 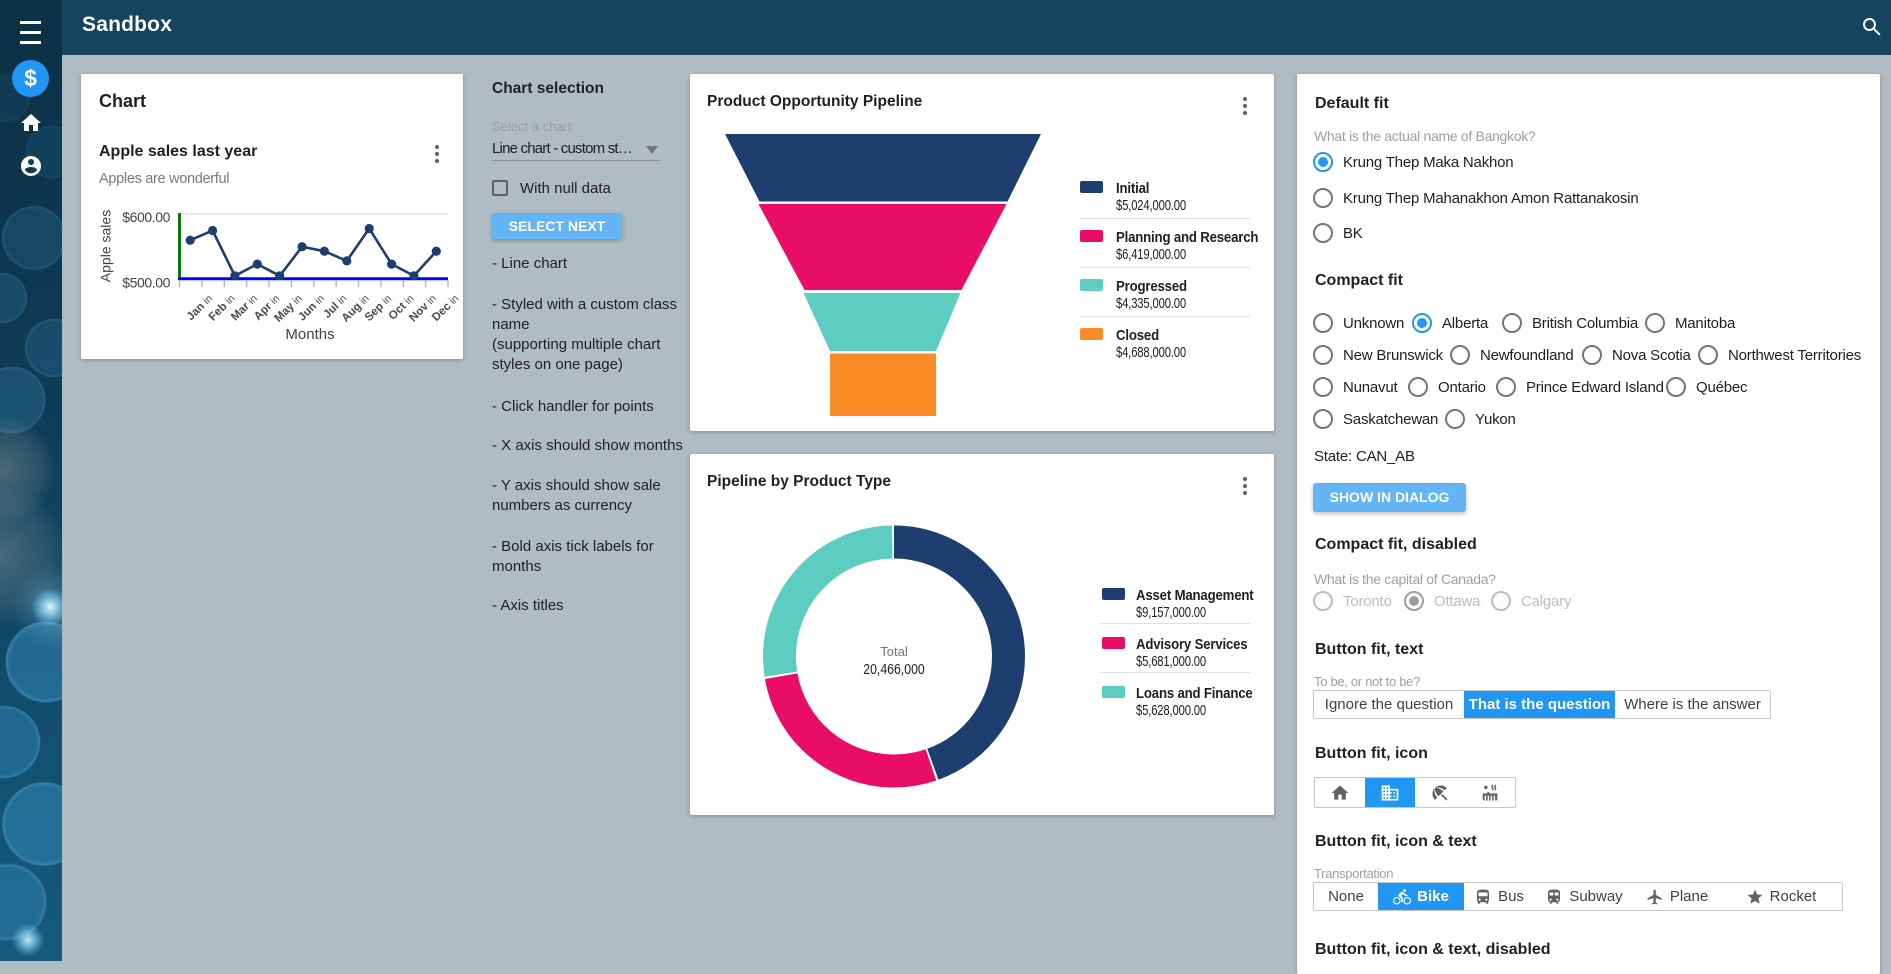 What do you see at coordinates (146, 283) in the screenshot?
I see `svg-text: $500.00` at bounding box center [146, 283].